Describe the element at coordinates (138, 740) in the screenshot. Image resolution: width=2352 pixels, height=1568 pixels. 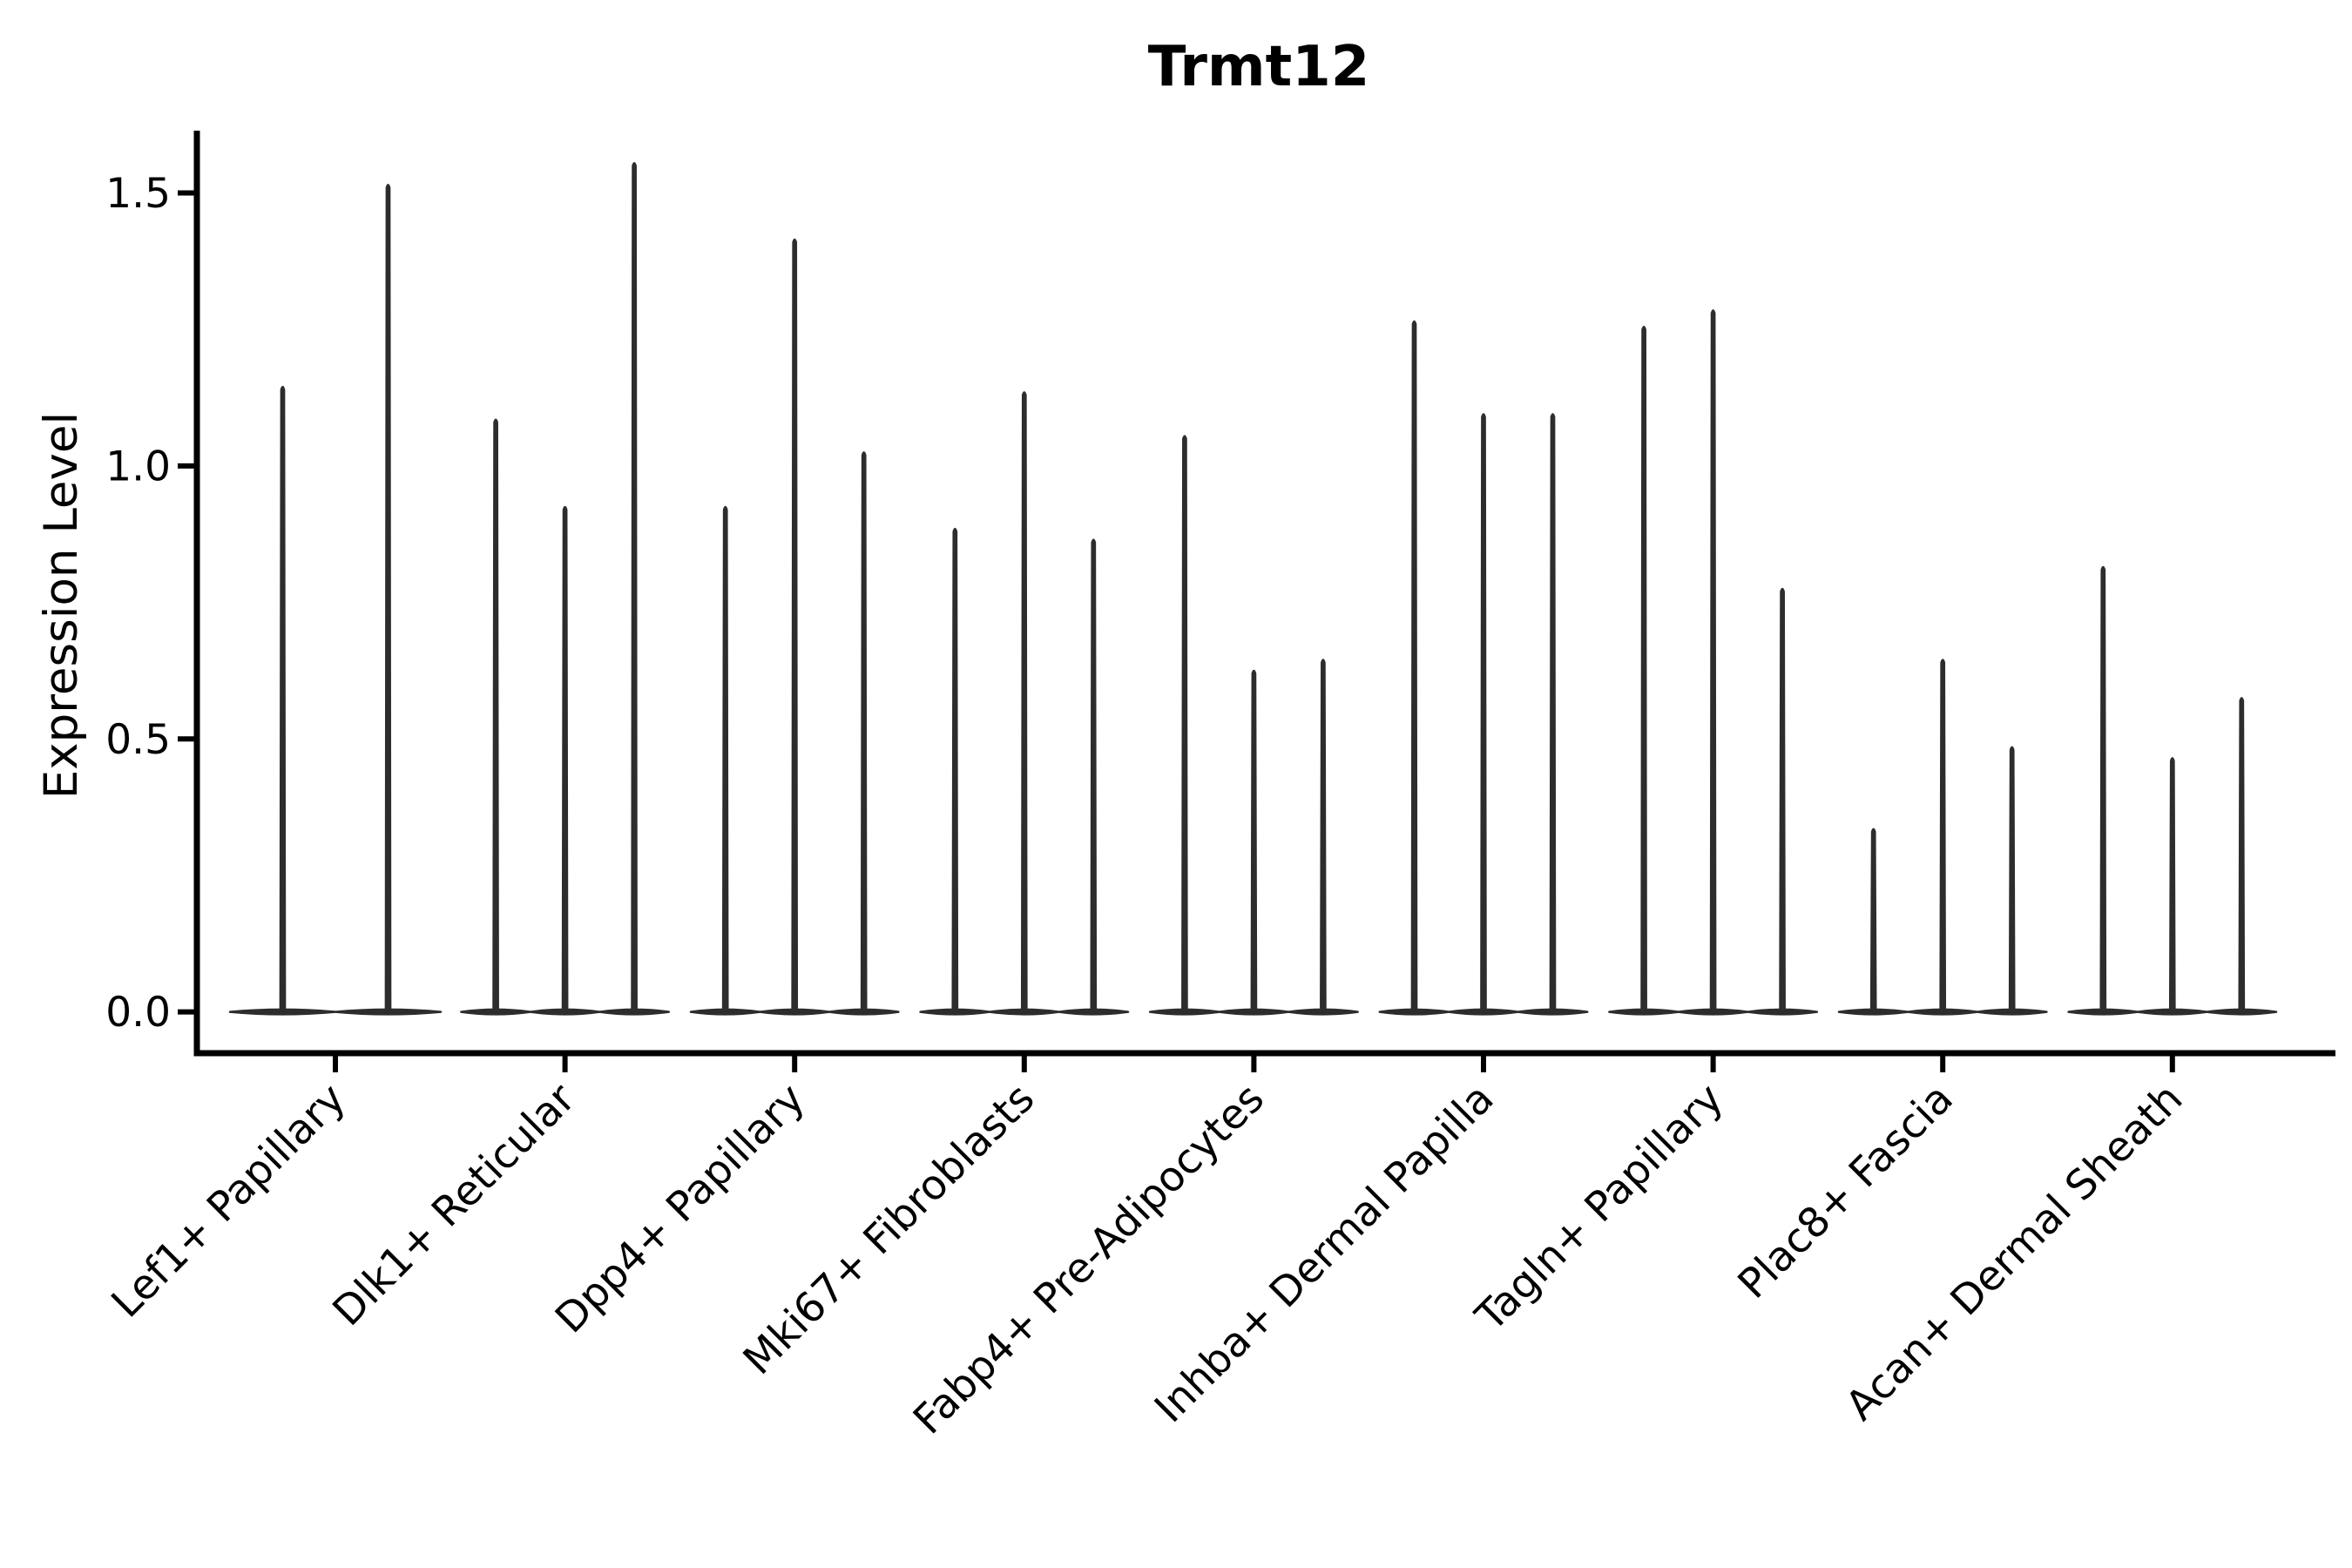
I see `y-tick-label: 0.5` at that location.